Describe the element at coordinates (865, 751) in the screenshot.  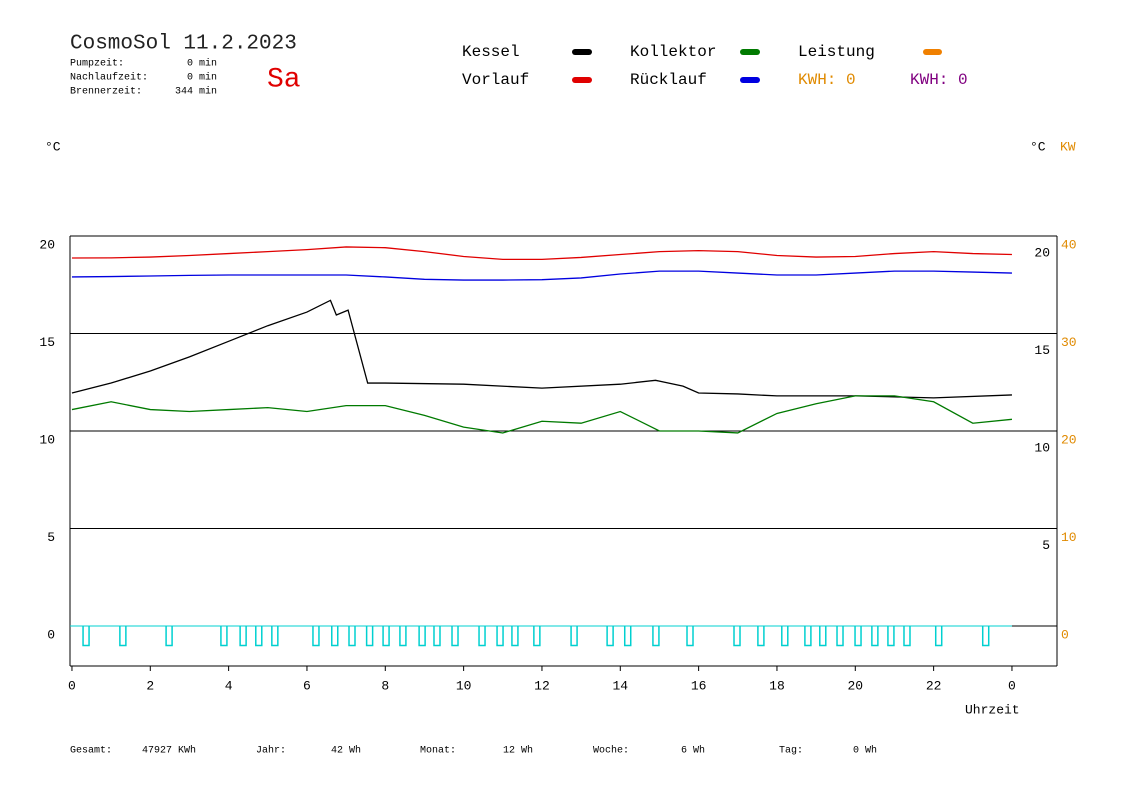
I see `footer-value: 0 Wh` at that location.